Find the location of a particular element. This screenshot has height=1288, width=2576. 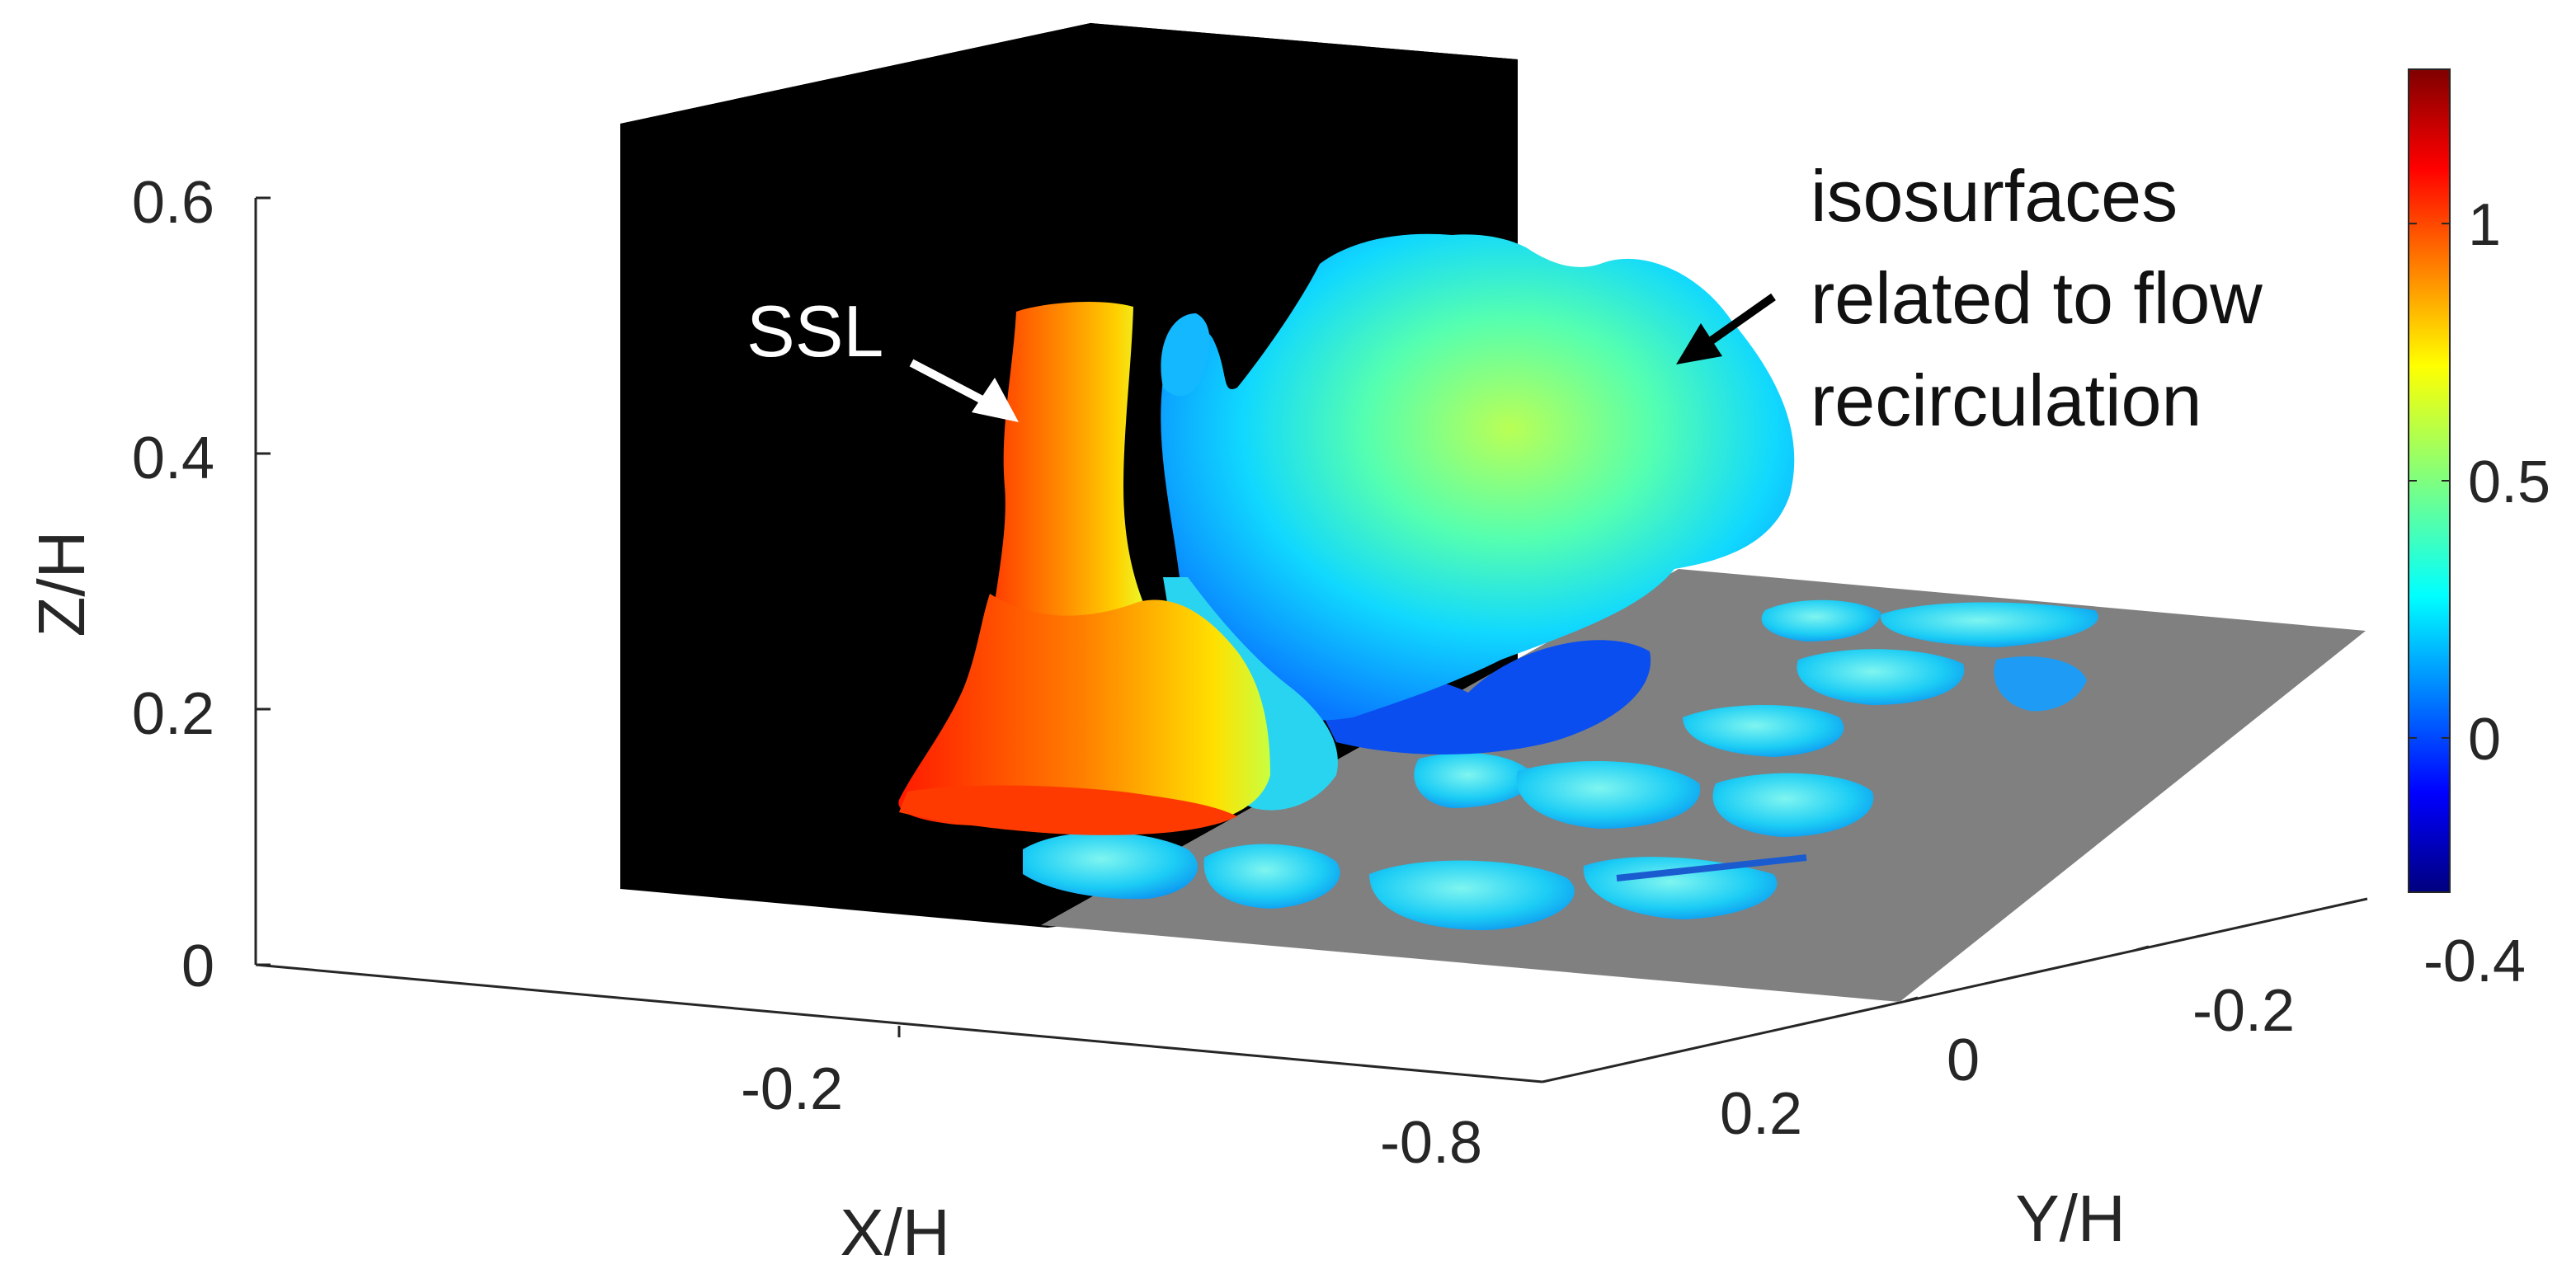

x-axis-line is located at coordinates (899, 1023).